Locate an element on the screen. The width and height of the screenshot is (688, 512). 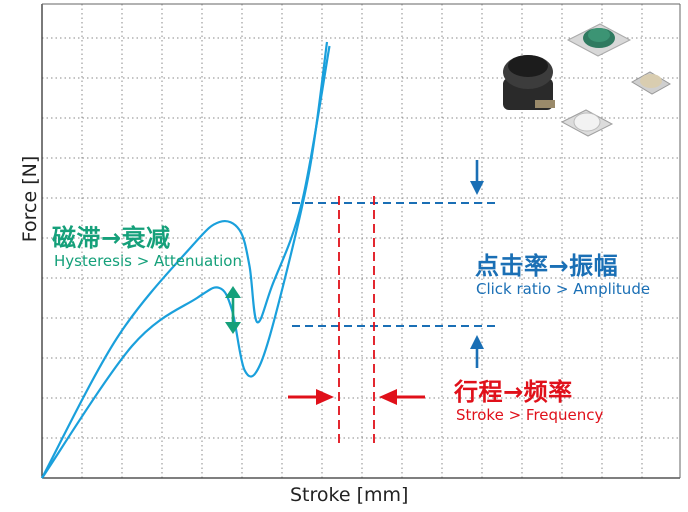
click-ratio-arrow-up-head is located at coordinates (477, 342).